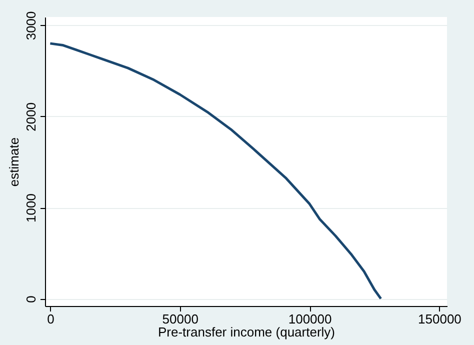 Image resolution: width=474 pixels, height=345 pixels. What do you see at coordinates (440, 319) in the screenshot?
I see `x-tick-label: 150000` at bounding box center [440, 319].